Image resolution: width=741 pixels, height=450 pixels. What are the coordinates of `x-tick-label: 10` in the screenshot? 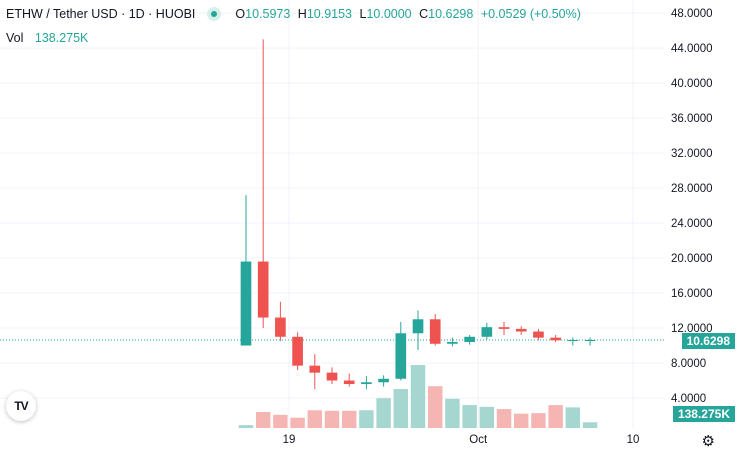 It's located at (633, 440).